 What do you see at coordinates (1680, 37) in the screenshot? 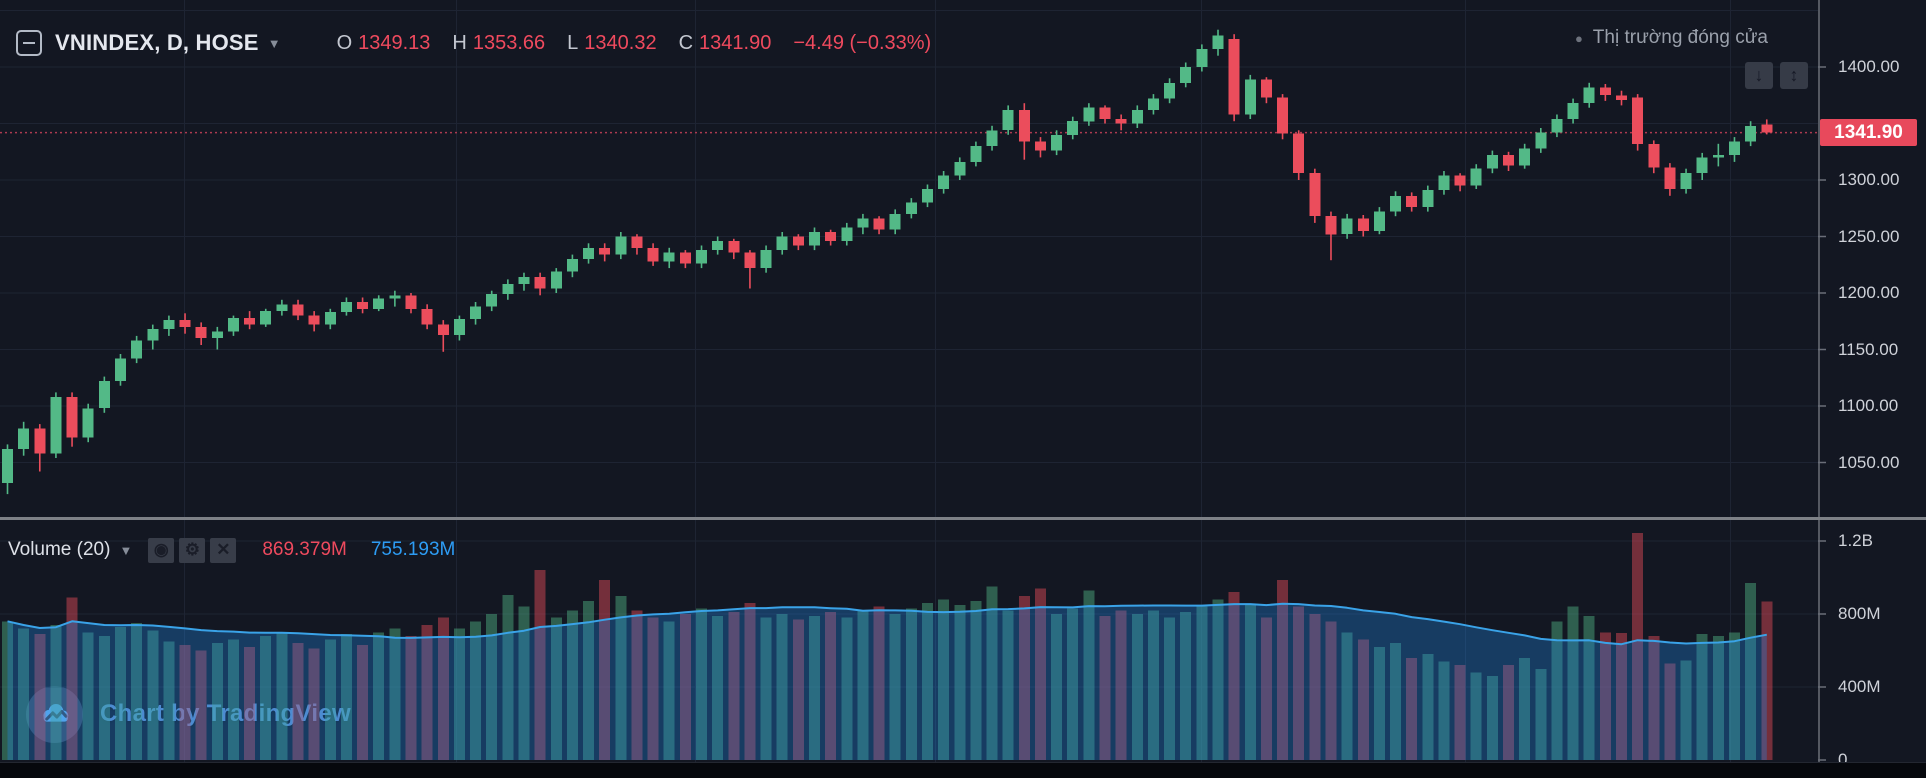
I see `market-status-text: Thị trường đóng cửa` at bounding box center [1680, 37].